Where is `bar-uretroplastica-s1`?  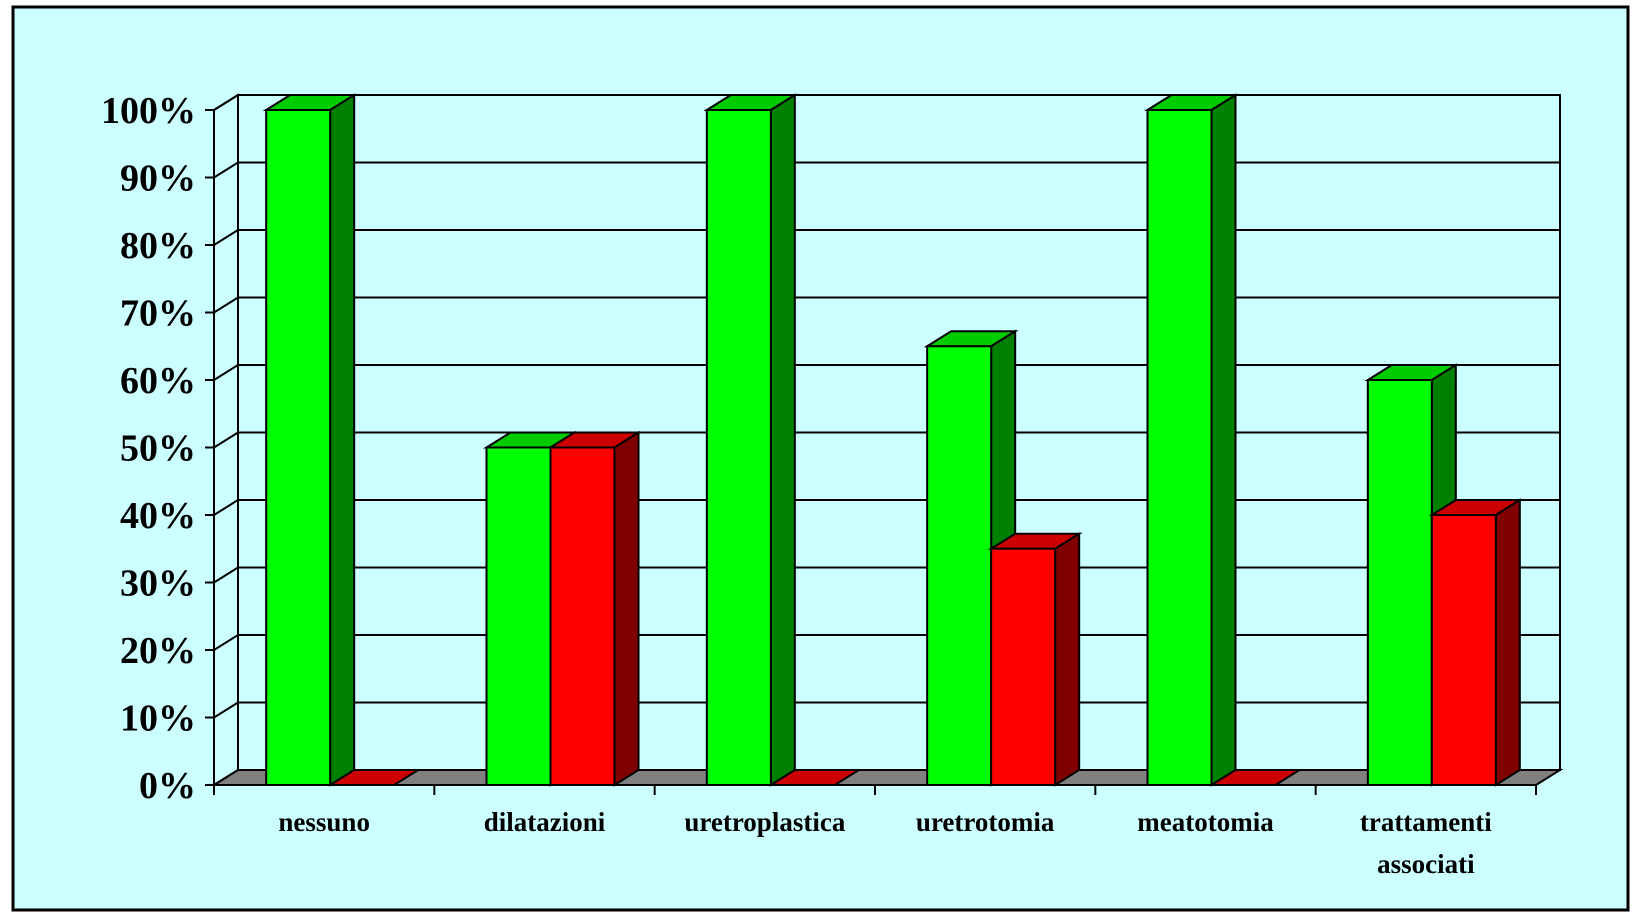
bar-uretroplastica-s1 is located at coordinates (751, 440).